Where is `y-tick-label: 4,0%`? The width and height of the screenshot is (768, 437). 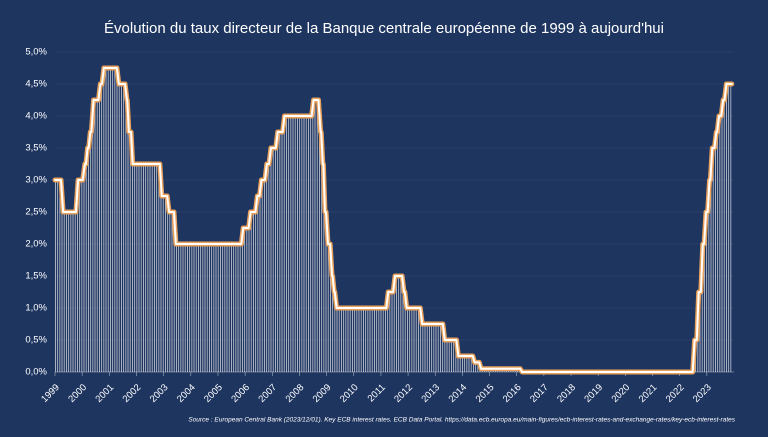 y-tick-label: 4,0% is located at coordinates (36, 116).